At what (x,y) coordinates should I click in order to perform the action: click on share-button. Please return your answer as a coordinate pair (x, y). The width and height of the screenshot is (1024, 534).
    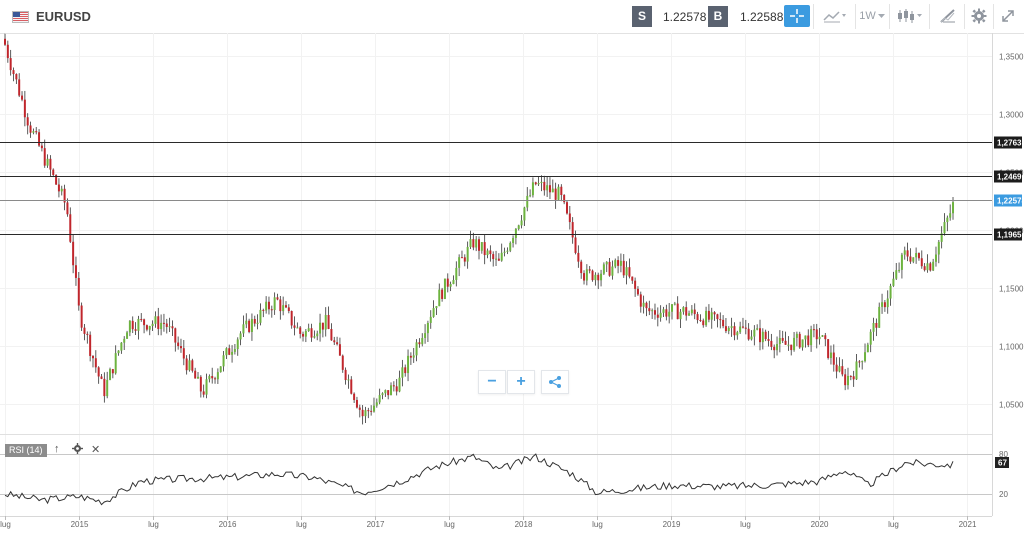
    Looking at the image, I should click on (555, 382).